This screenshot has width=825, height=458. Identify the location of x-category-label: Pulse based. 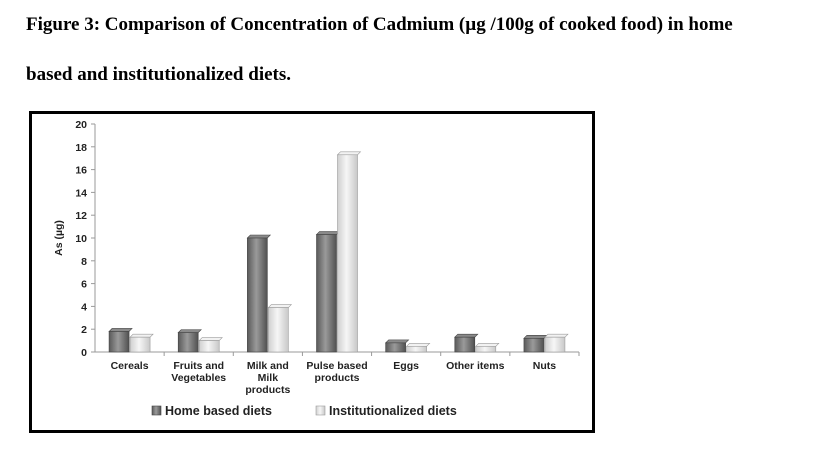
(336, 366).